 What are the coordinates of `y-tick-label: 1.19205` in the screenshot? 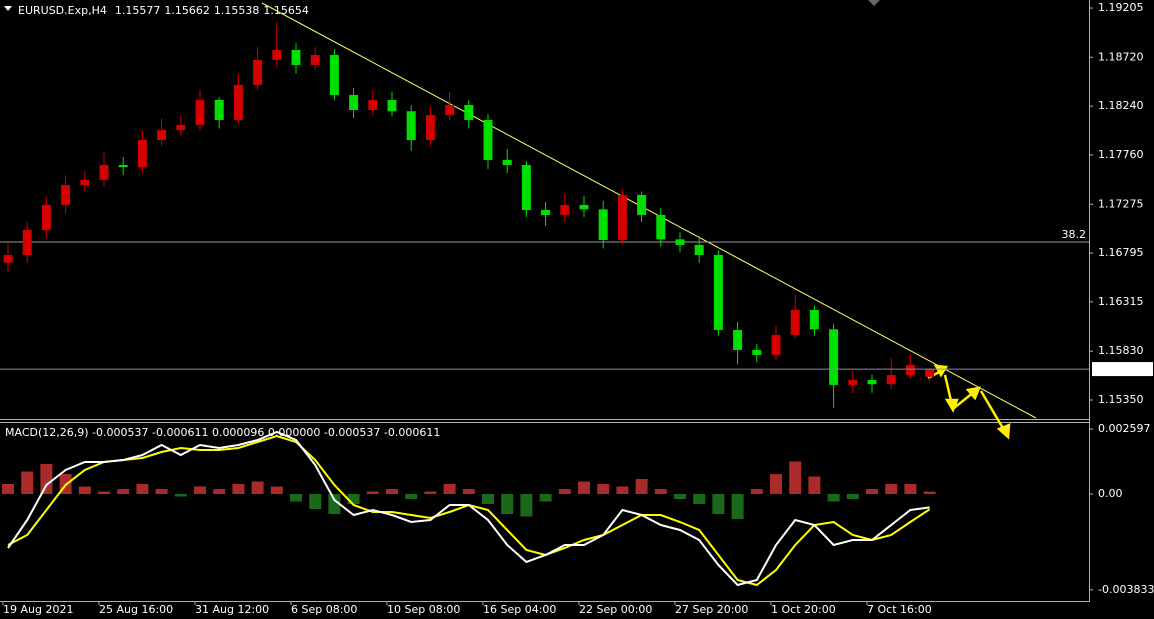 It's located at (1121, 7).